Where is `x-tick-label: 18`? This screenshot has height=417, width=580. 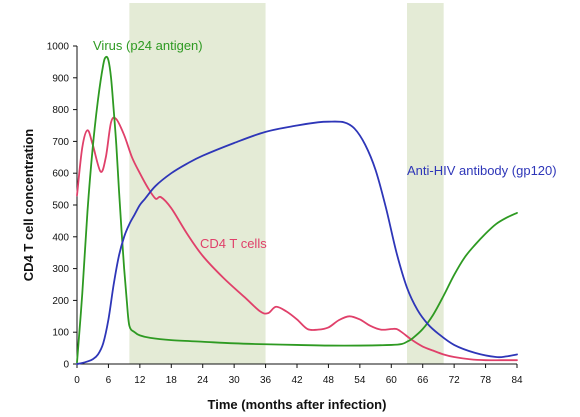
x-tick-label: 18 is located at coordinates (172, 380).